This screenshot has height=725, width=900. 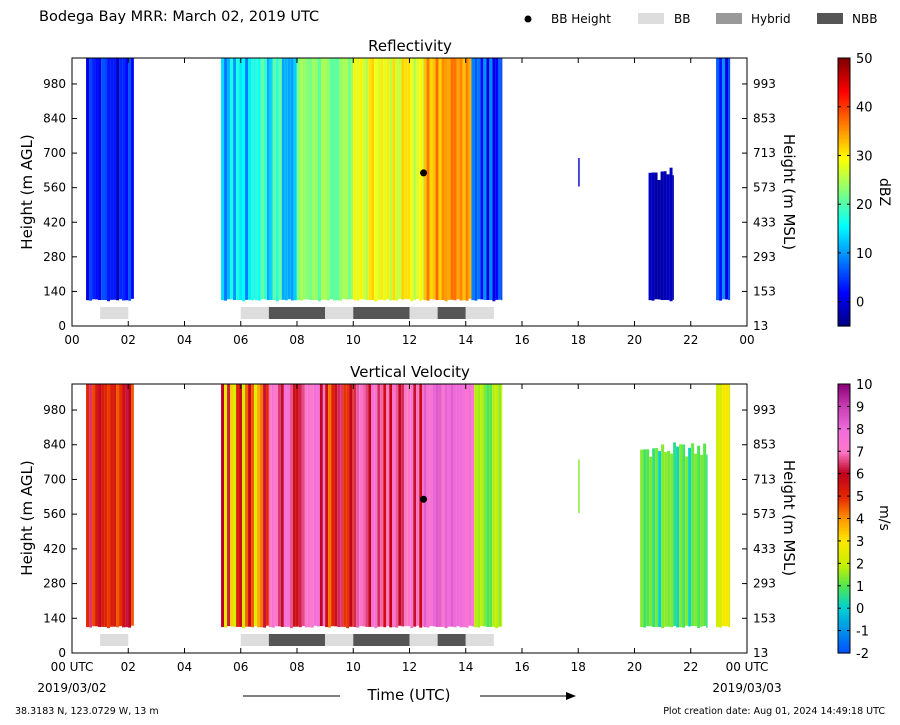 What do you see at coordinates (651, 18) in the screenshot?
I see `legend-bb-swatch` at bounding box center [651, 18].